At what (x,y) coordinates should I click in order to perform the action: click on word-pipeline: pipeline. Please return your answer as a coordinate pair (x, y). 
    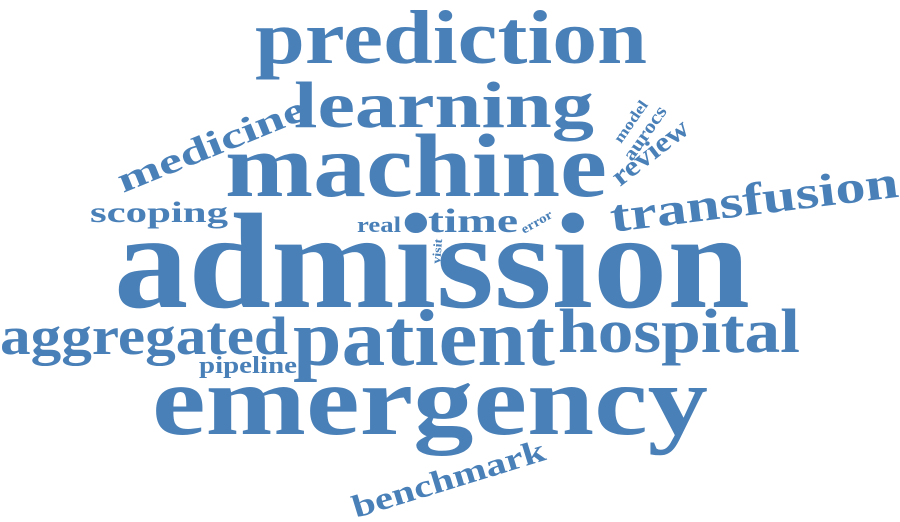
    Looking at the image, I should click on (248, 366).